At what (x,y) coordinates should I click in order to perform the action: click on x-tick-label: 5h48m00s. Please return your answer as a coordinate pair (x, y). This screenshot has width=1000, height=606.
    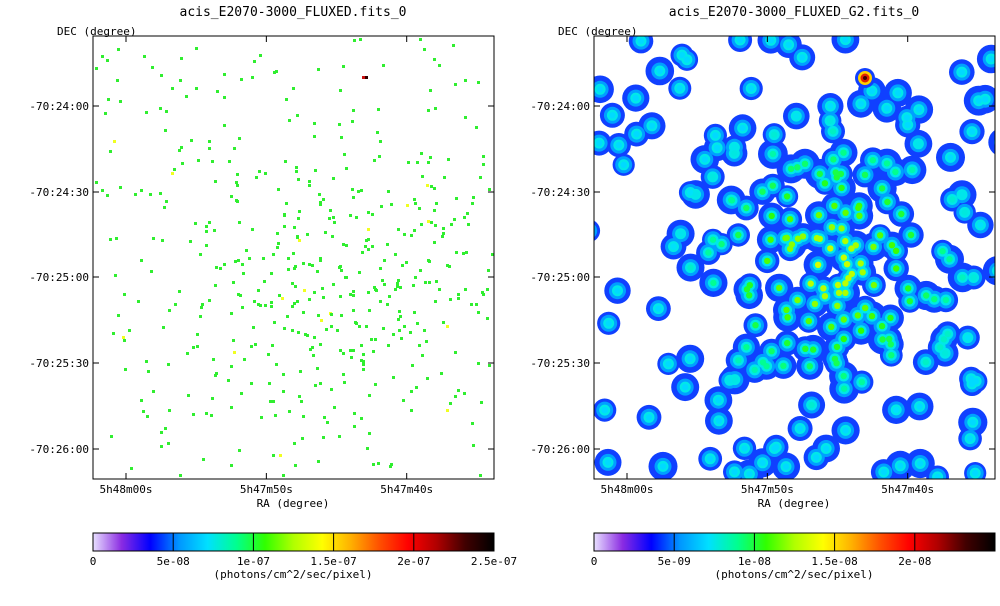
    Looking at the image, I should click on (627, 489).